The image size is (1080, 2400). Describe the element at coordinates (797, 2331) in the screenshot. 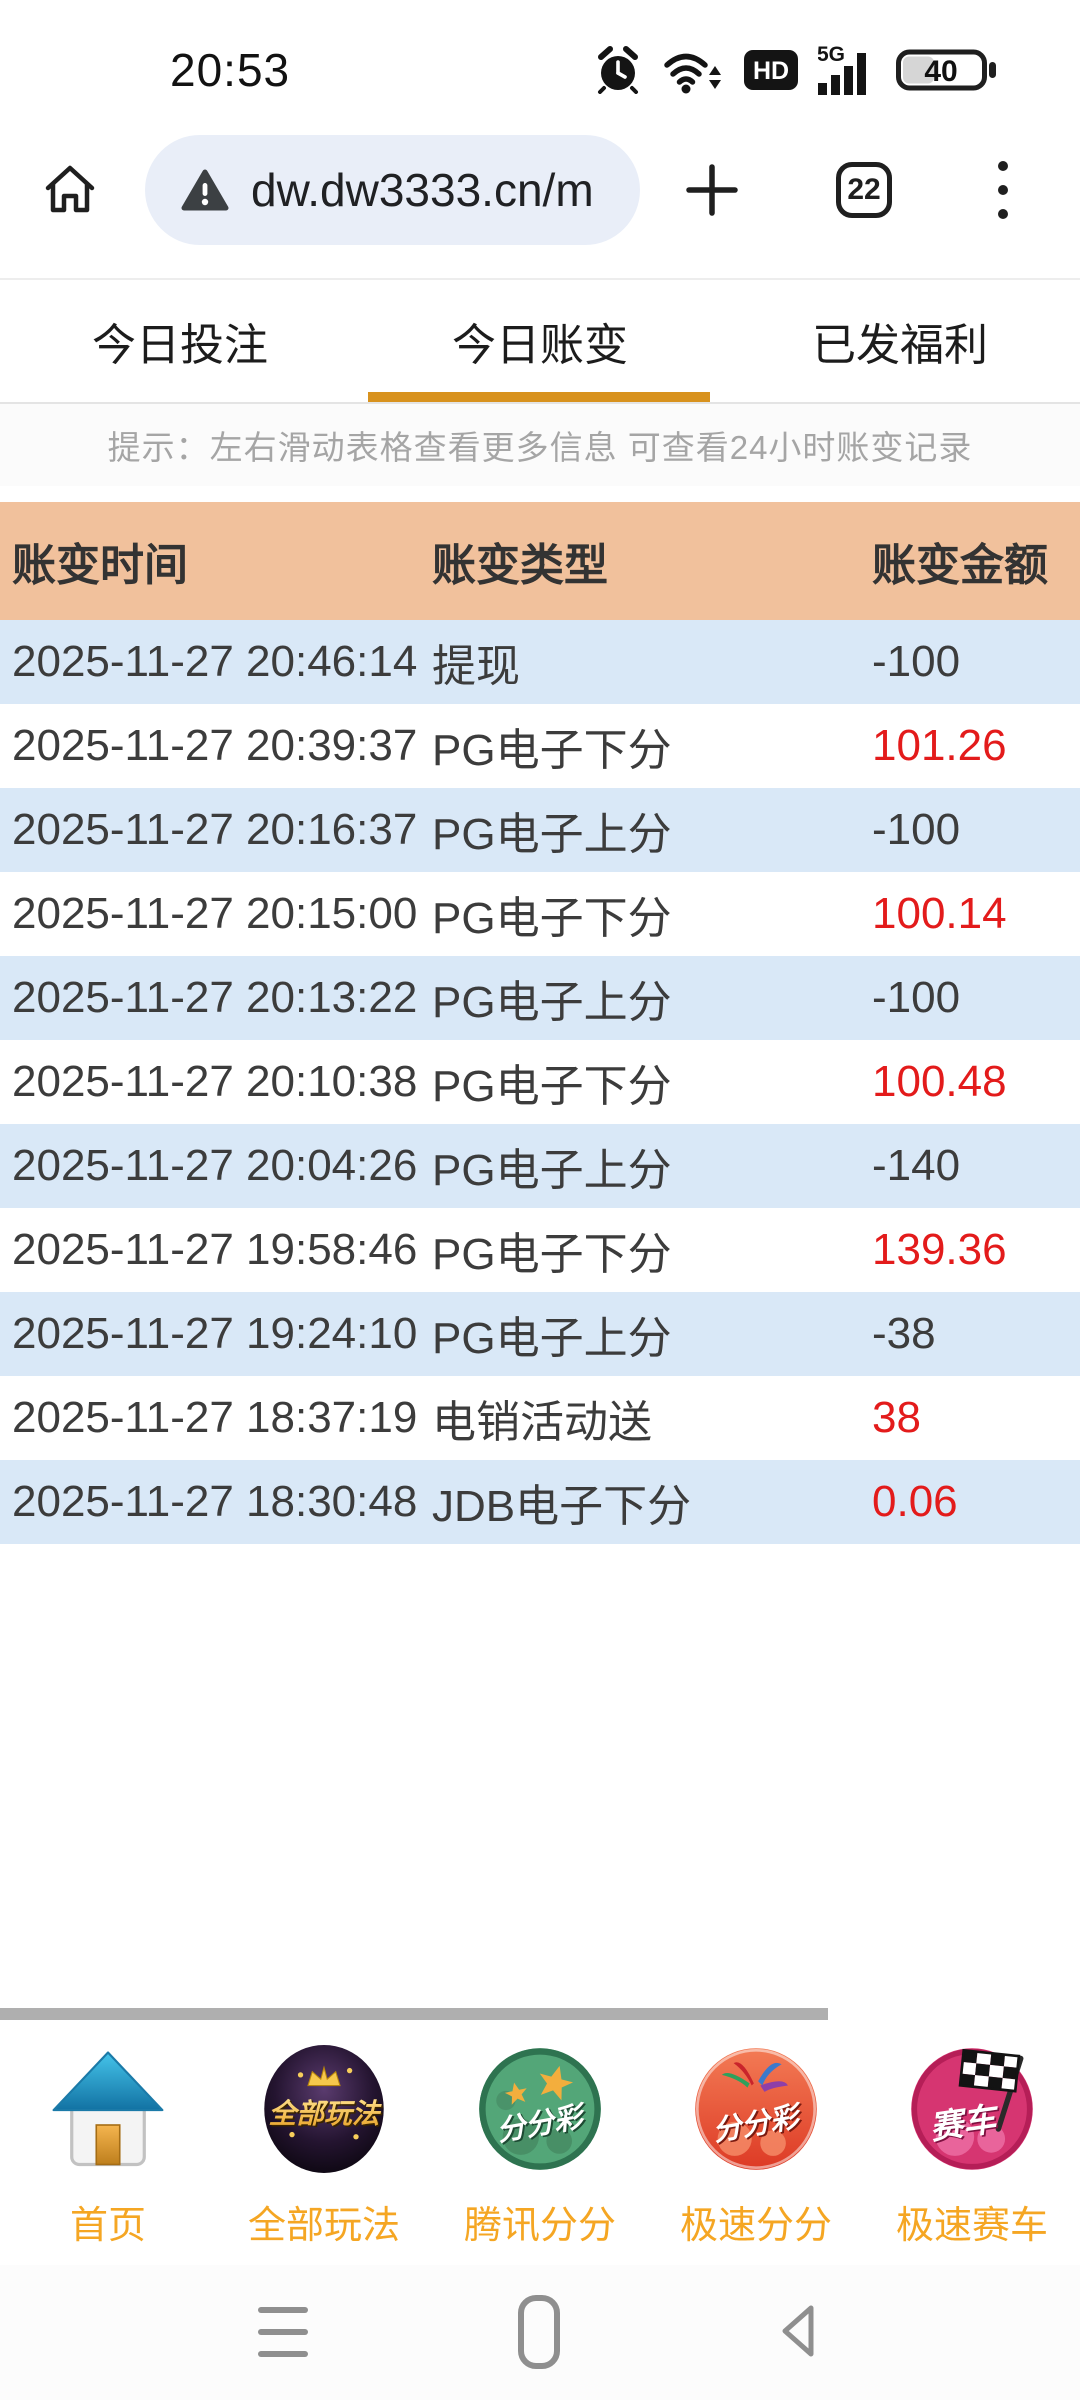

I see `android-back-icon` at that location.